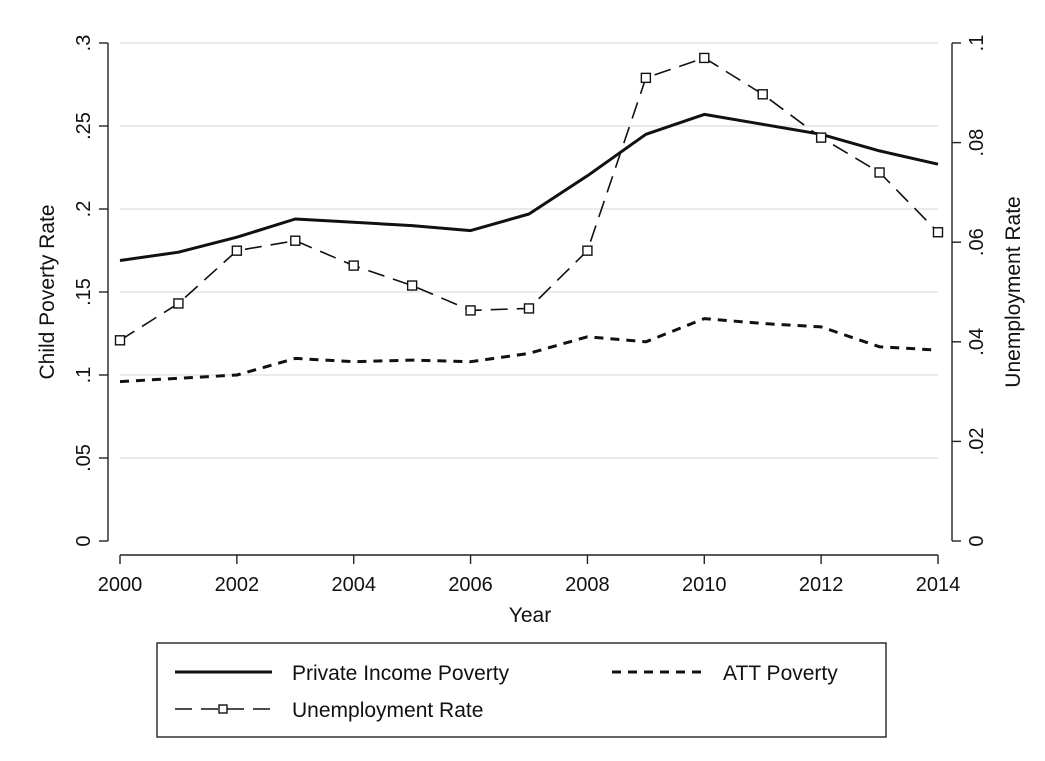 This screenshot has width=1045, height=761. Describe the element at coordinates (529, 350) in the screenshot. I see `series-line-att-poverty` at that location.